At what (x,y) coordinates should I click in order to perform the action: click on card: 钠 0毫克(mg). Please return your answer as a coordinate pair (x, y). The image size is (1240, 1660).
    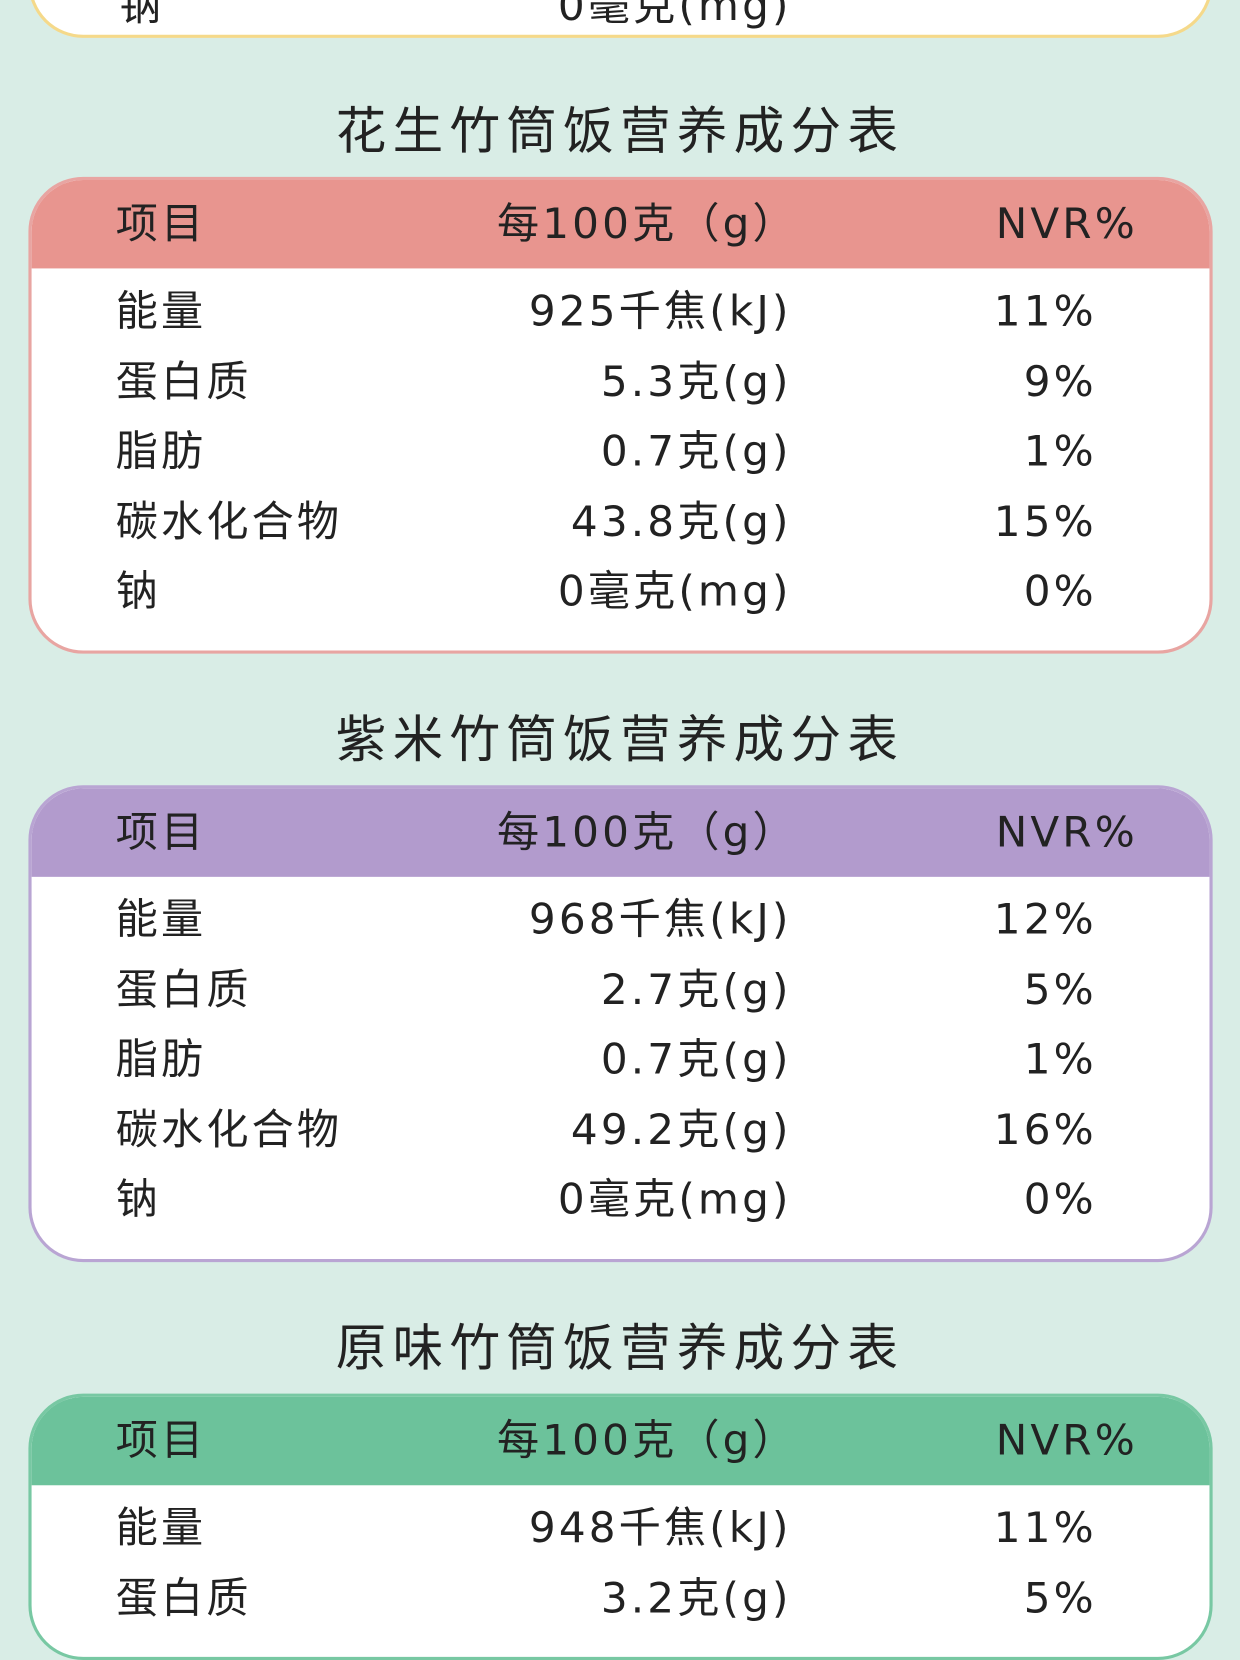
    Looking at the image, I should click on (620, 19).